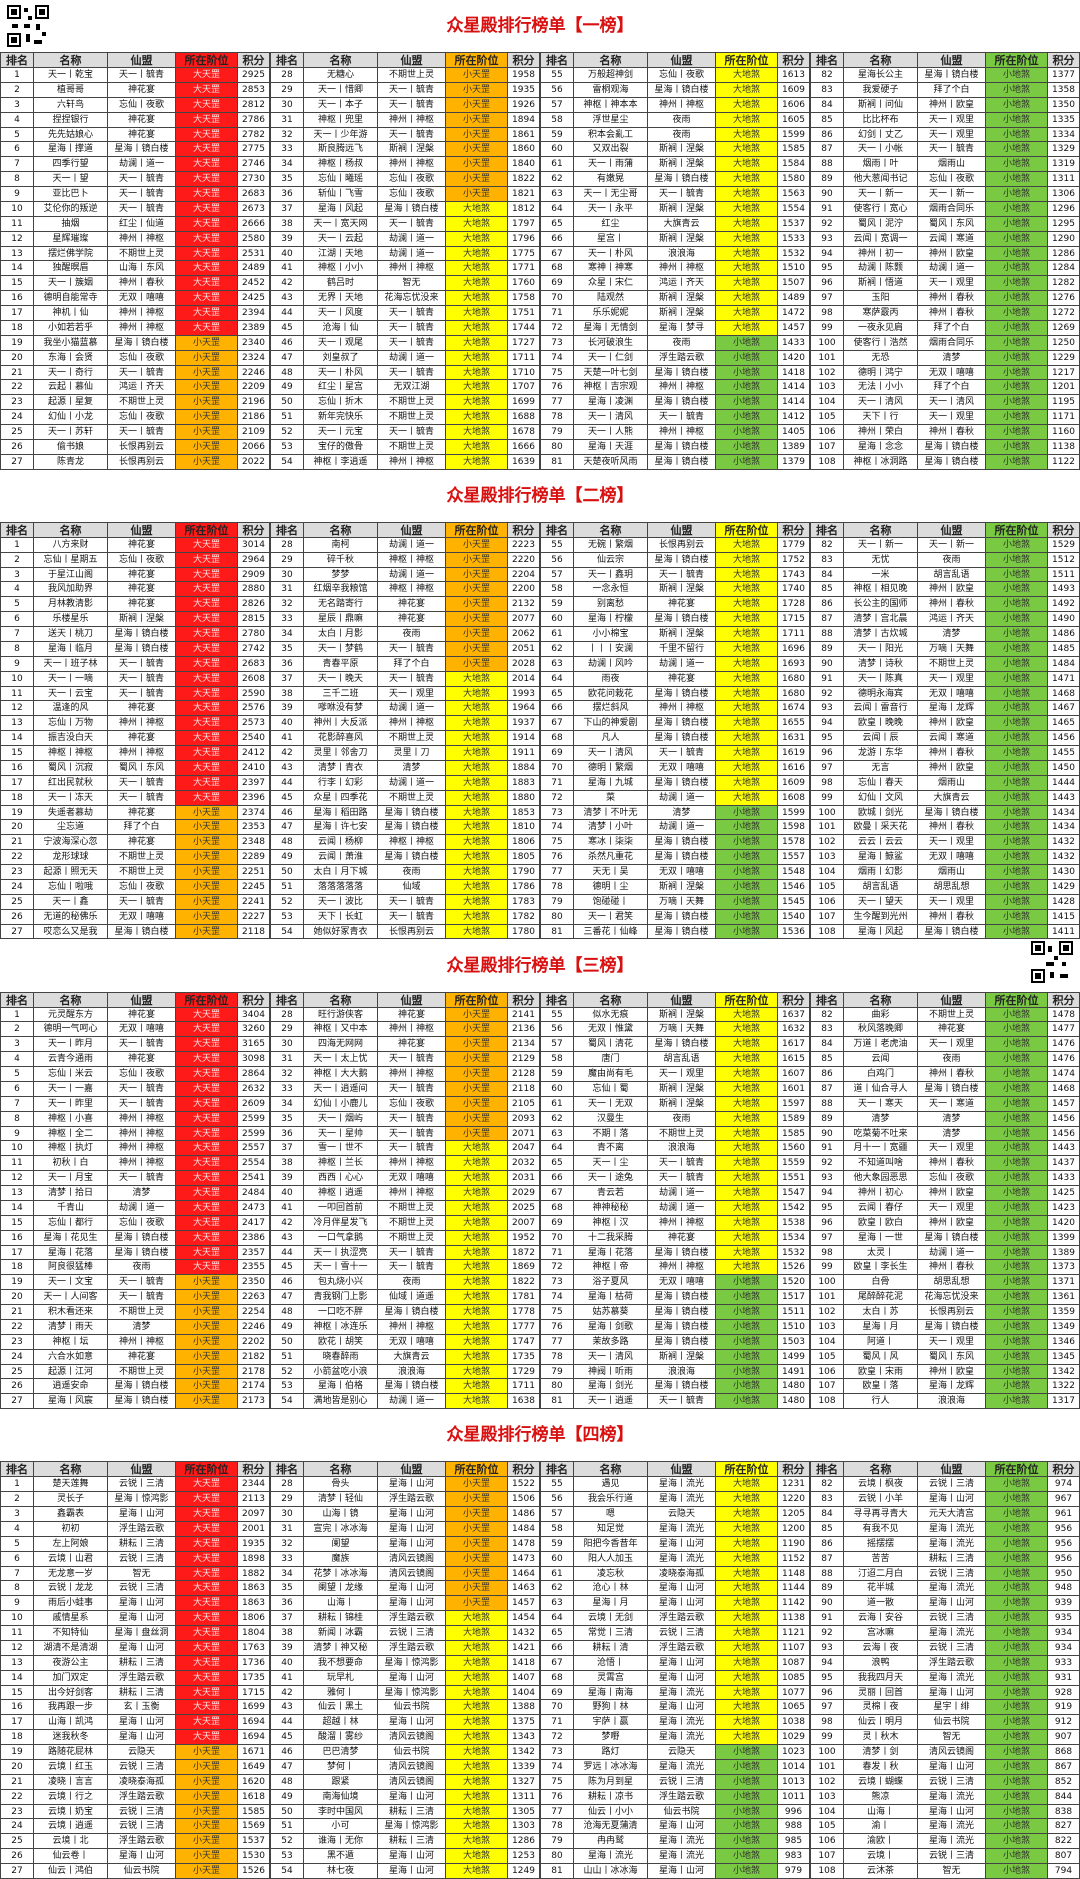 This screenshot has width=1080, height=1879. Describe the element at coordinates (1064, 1193) in the screenshot. I see `score: 1425` at that location.